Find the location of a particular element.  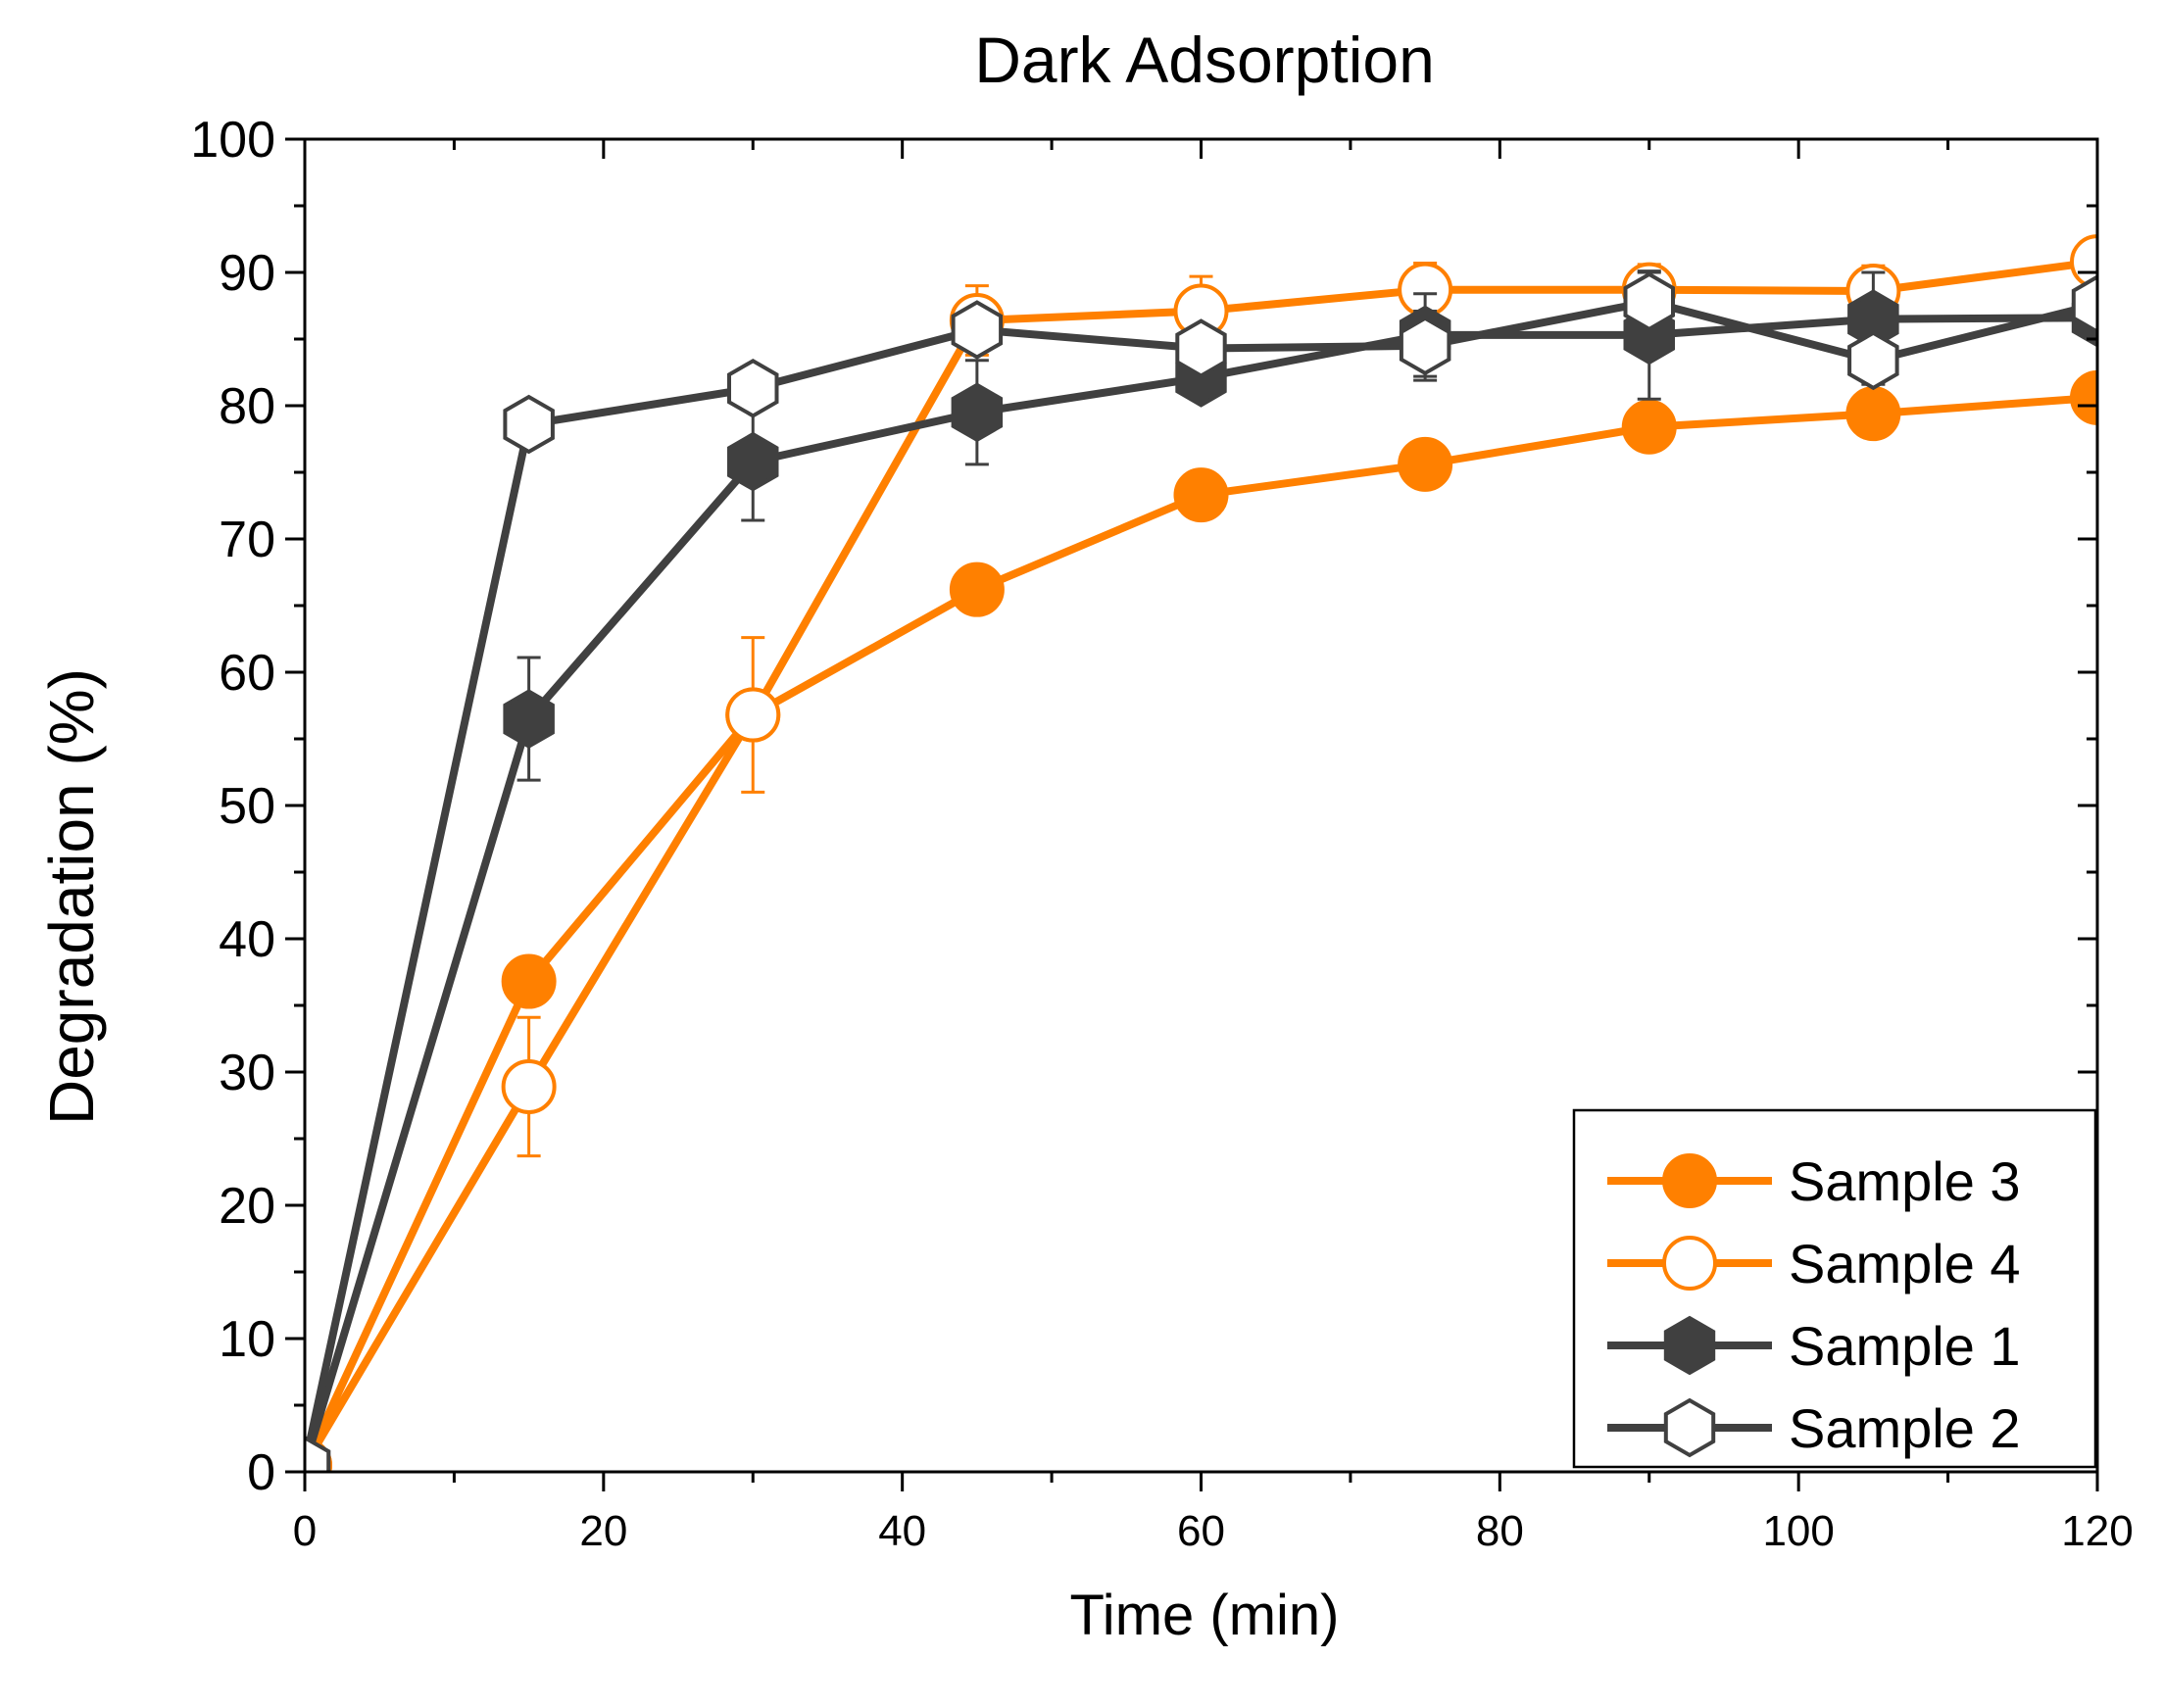

x-tick-label: 100 is located at coordinates (1798, 1531).